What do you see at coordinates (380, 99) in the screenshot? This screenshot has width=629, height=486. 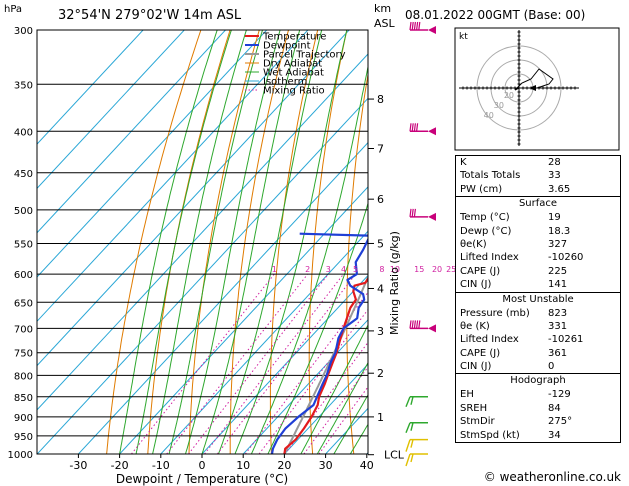 I see `km-tick-label: 8` at bounding box center [380, 99].